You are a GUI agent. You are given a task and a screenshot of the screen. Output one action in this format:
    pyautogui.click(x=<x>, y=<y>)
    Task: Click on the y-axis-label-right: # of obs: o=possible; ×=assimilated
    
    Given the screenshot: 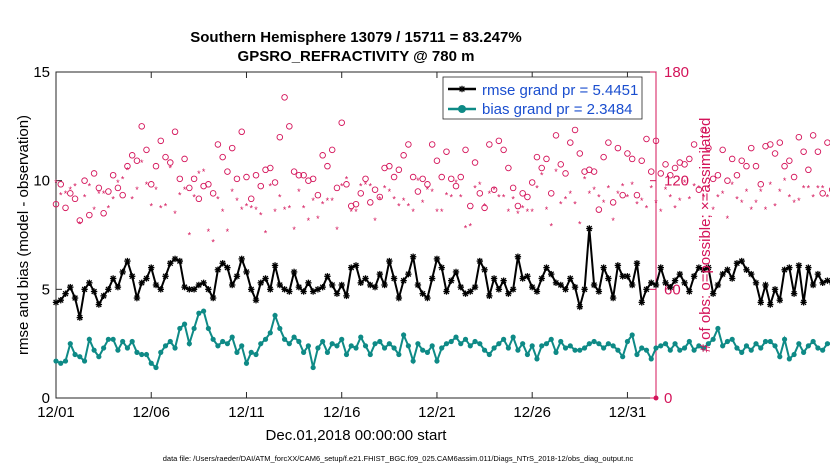 What is the action you would take?
    pyautogui.click(x=705, y=235)
    